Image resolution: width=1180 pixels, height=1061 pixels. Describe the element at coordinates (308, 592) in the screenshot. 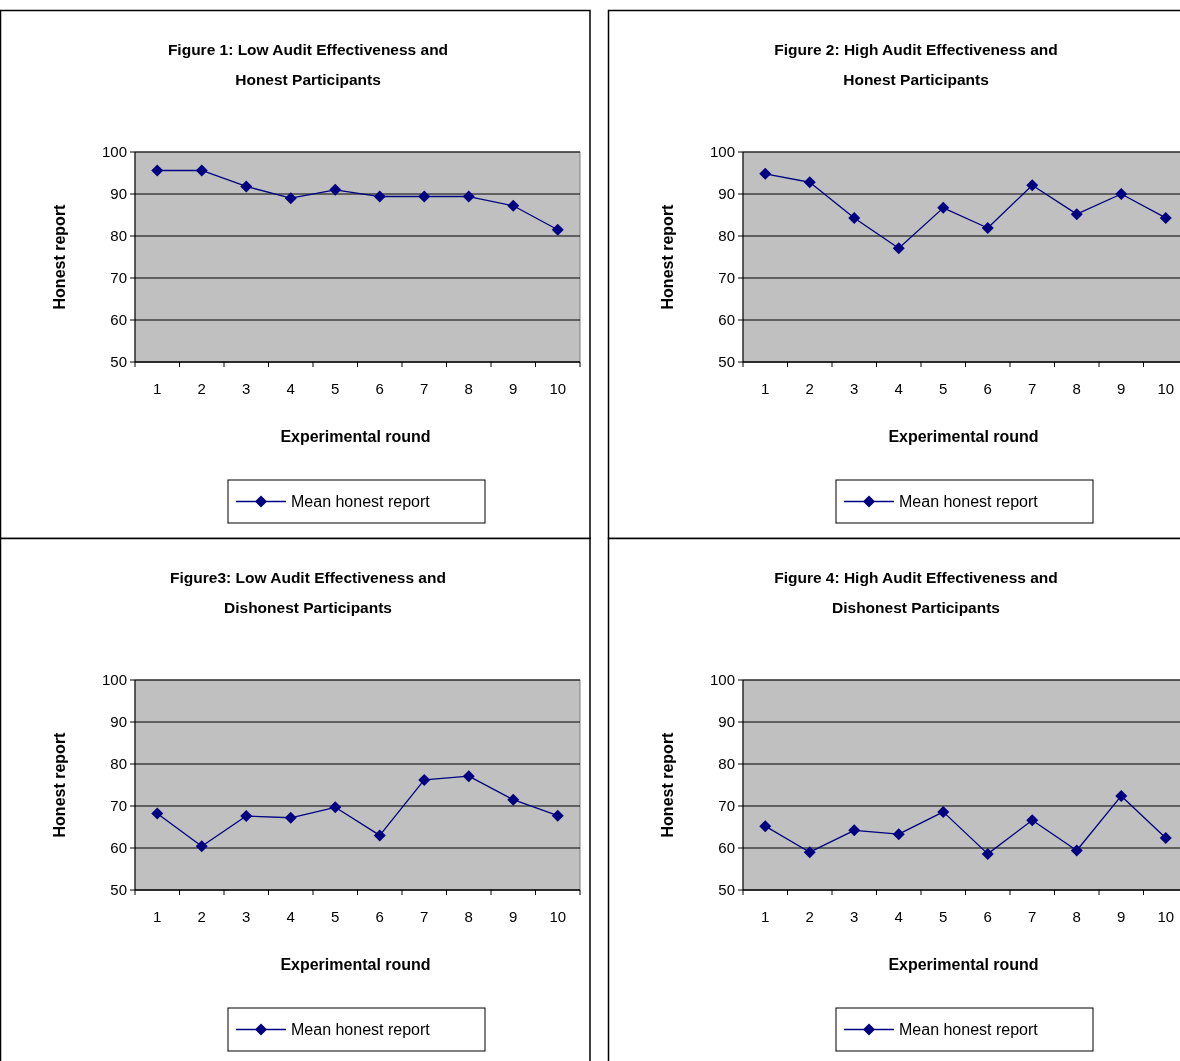

I see `chart-title: Figure3: Low Audit Effectiveness and Dishonest Participants` at that location.